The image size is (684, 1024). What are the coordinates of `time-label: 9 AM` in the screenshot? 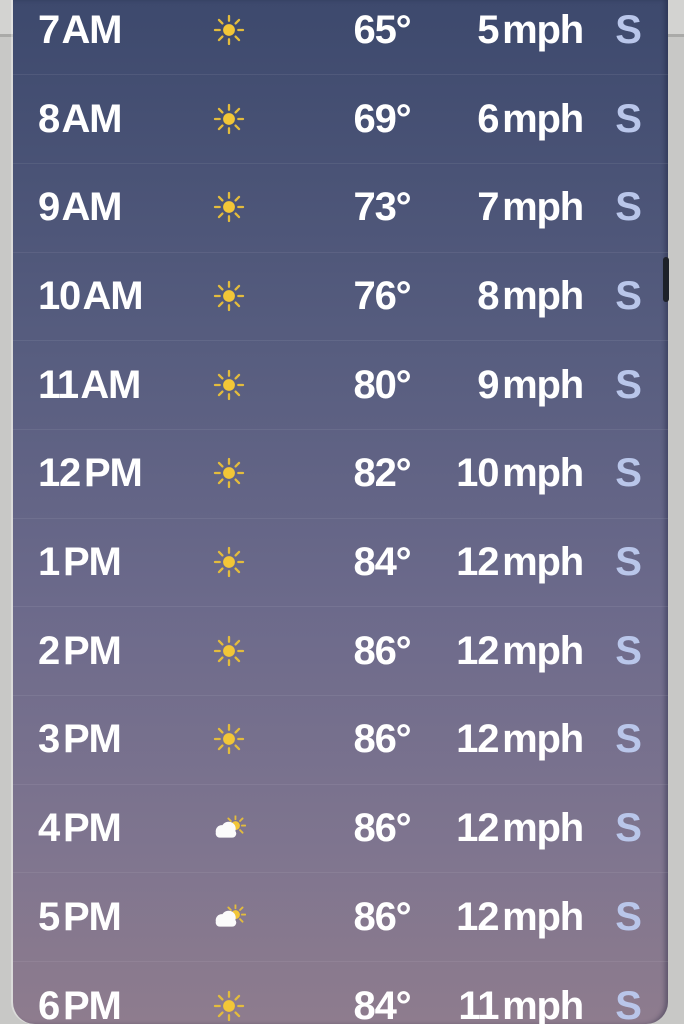 It's located at (80, 207).